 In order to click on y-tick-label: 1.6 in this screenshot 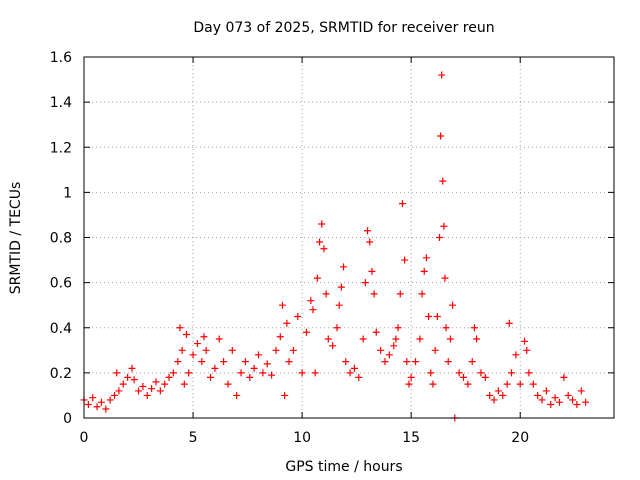, I will do `click(61, 58)`.